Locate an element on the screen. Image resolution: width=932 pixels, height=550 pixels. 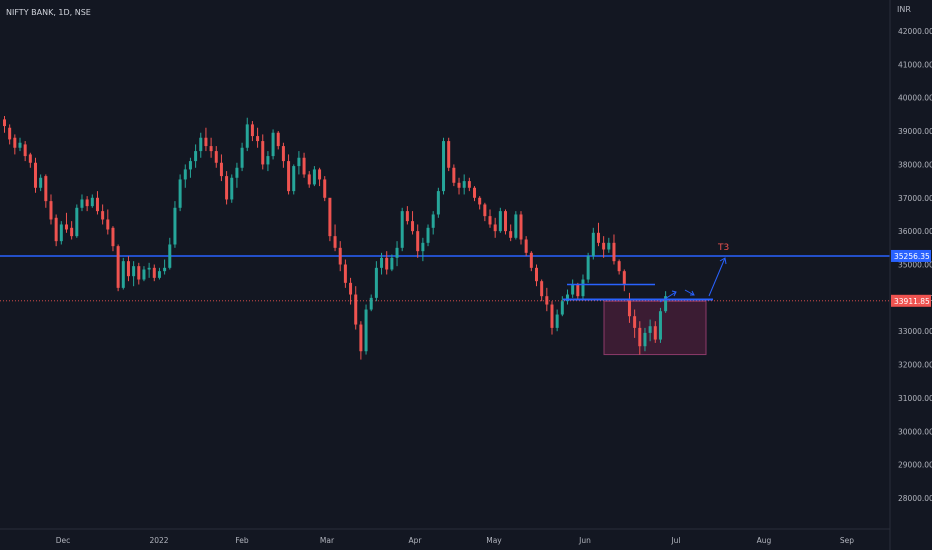
time-tick-label: Jul is located at coordinates (675, 540).